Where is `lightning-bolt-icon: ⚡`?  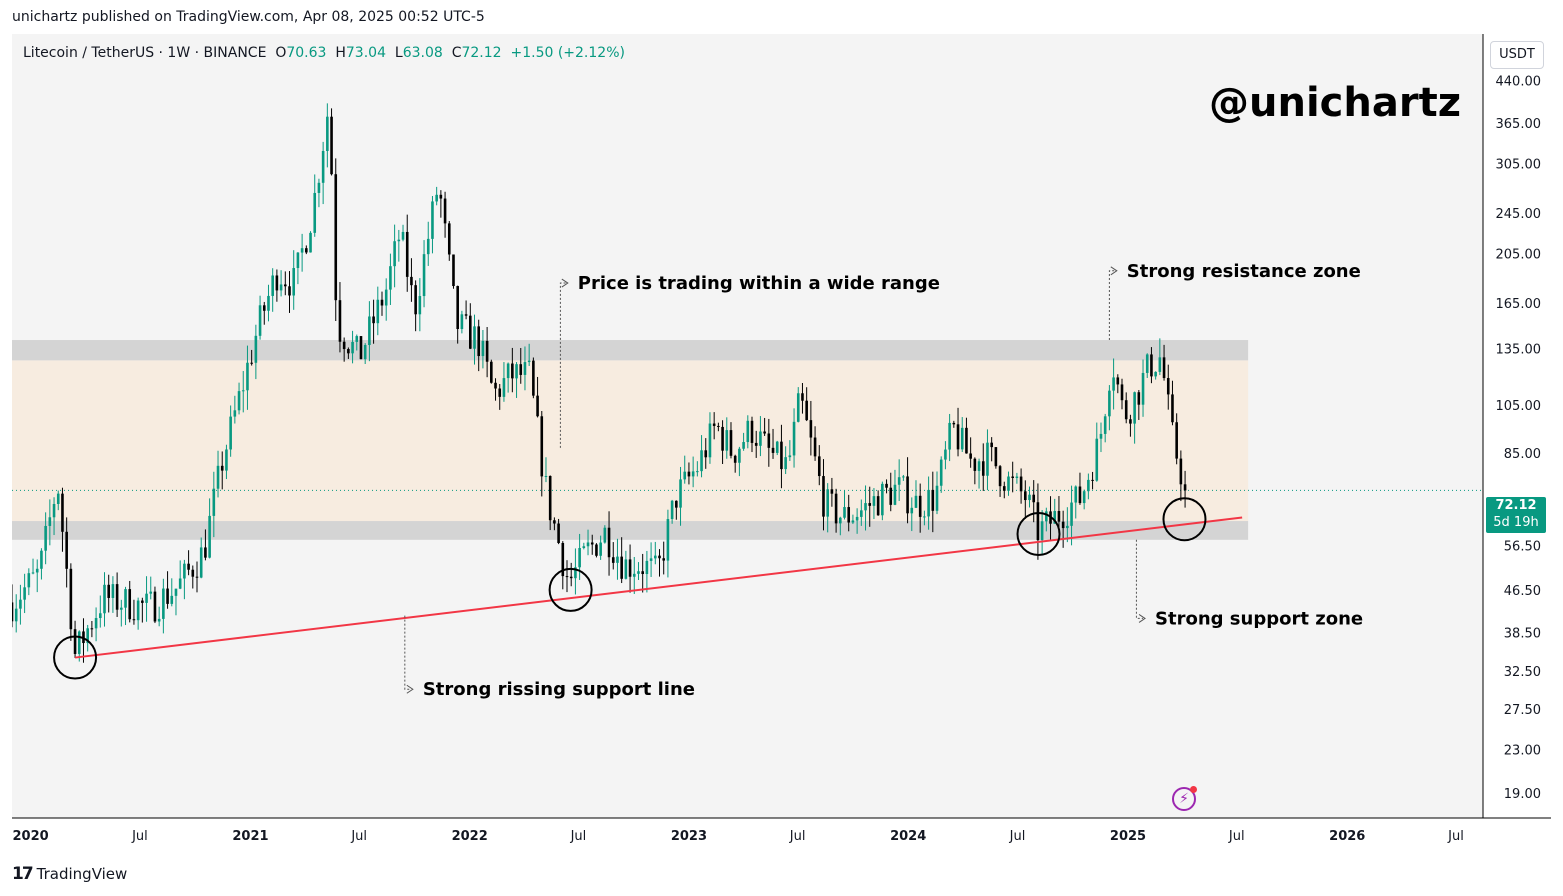 lightning-bolt-icon: ⚡ is located at coordinates (1184, 798).